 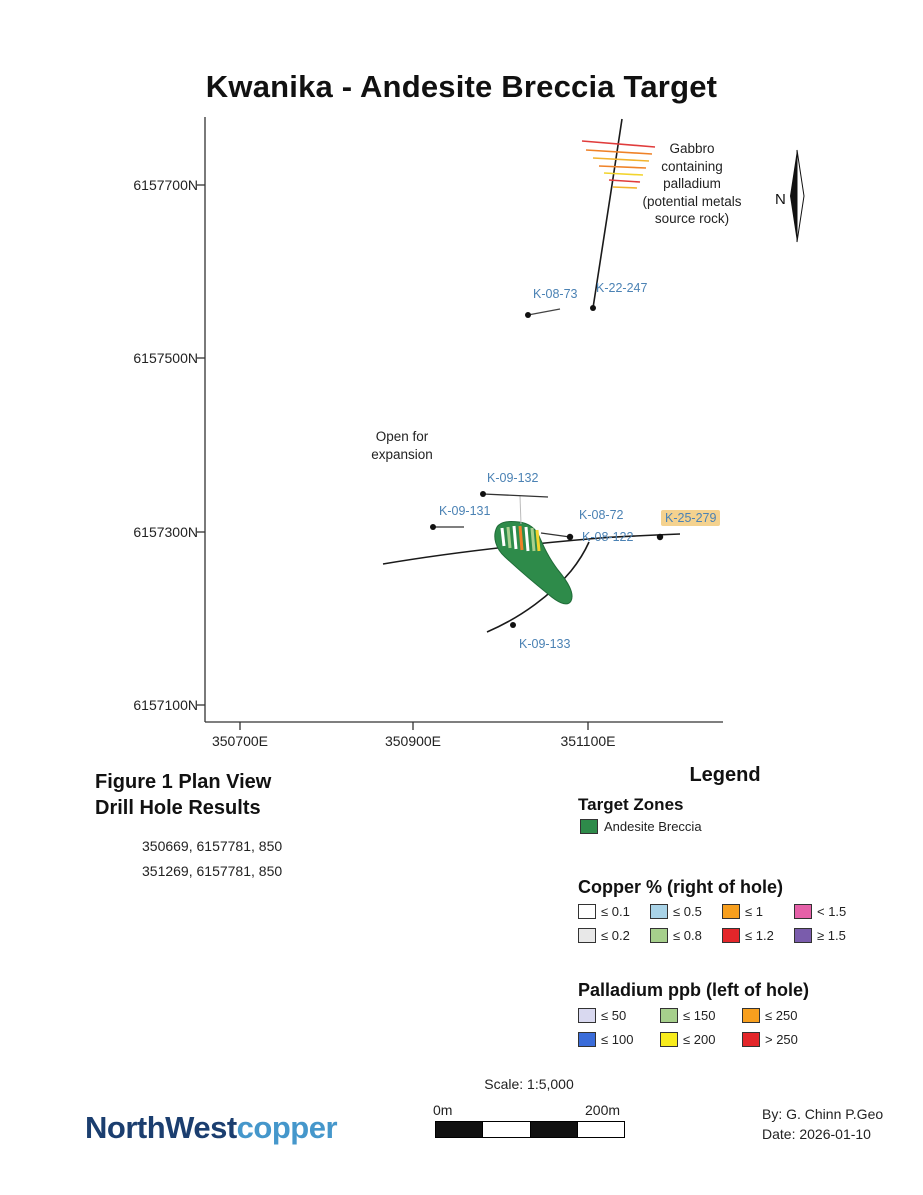 I want to click on legend-label: < 1.5, so click(x=832, y=911).